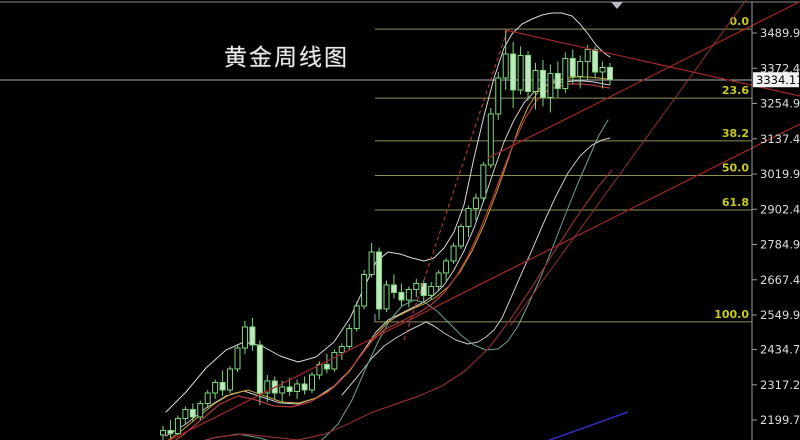 The image size is (800, 440). Describe the element at coordinates (617, 5) in the screenshot. I see `scroll-marker-icon` at that location.